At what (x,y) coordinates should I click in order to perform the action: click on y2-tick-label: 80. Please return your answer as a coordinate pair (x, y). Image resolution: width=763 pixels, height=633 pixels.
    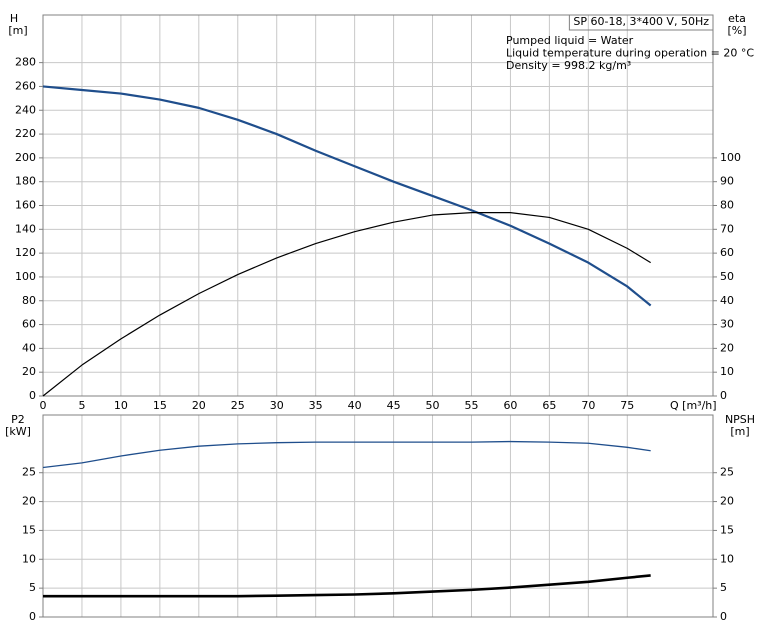
    Looking at the image, I should click on (727, 205).